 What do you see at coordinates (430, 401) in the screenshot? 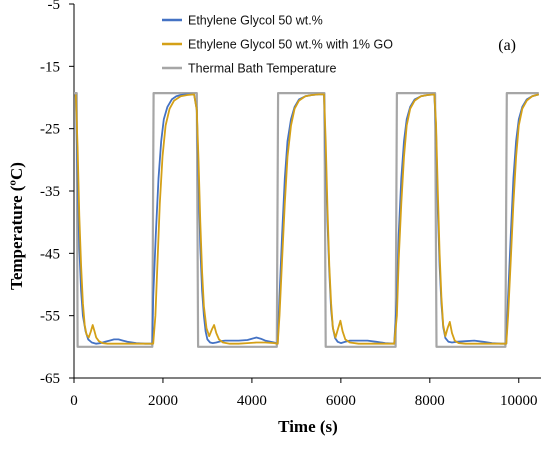
I see `x-tick-label: 8000` at bounding box center [430, 401].